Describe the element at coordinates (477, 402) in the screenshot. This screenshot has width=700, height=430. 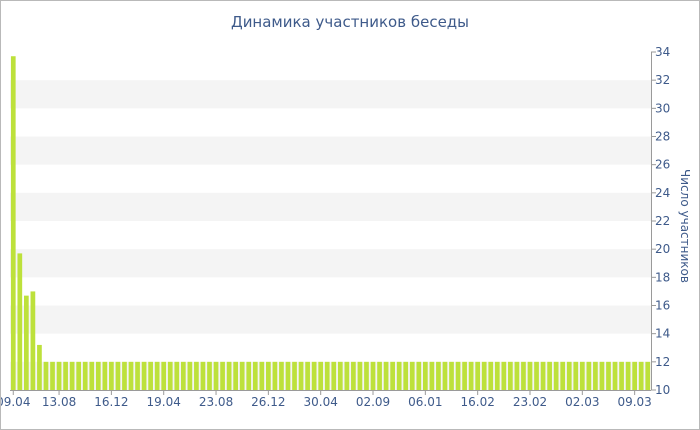
I see `x-tick-label: 16.02` at that location.